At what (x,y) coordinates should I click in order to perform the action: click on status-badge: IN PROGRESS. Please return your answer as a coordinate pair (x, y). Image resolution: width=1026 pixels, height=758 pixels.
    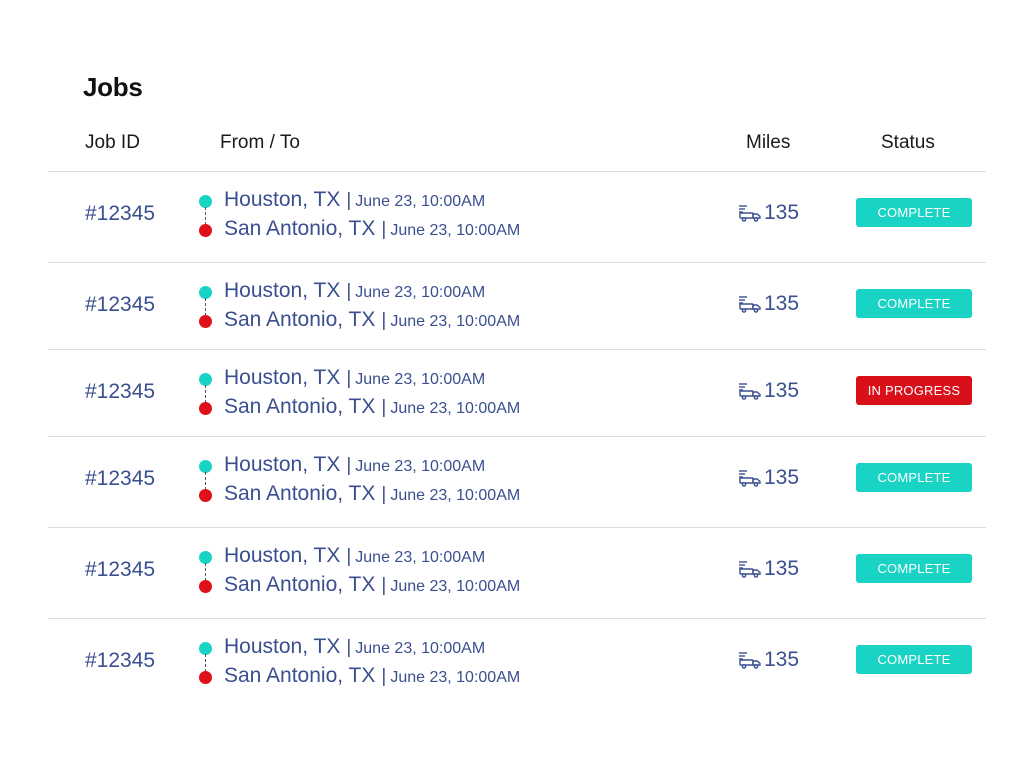
    Looking at the image, I should click on (914, 390).